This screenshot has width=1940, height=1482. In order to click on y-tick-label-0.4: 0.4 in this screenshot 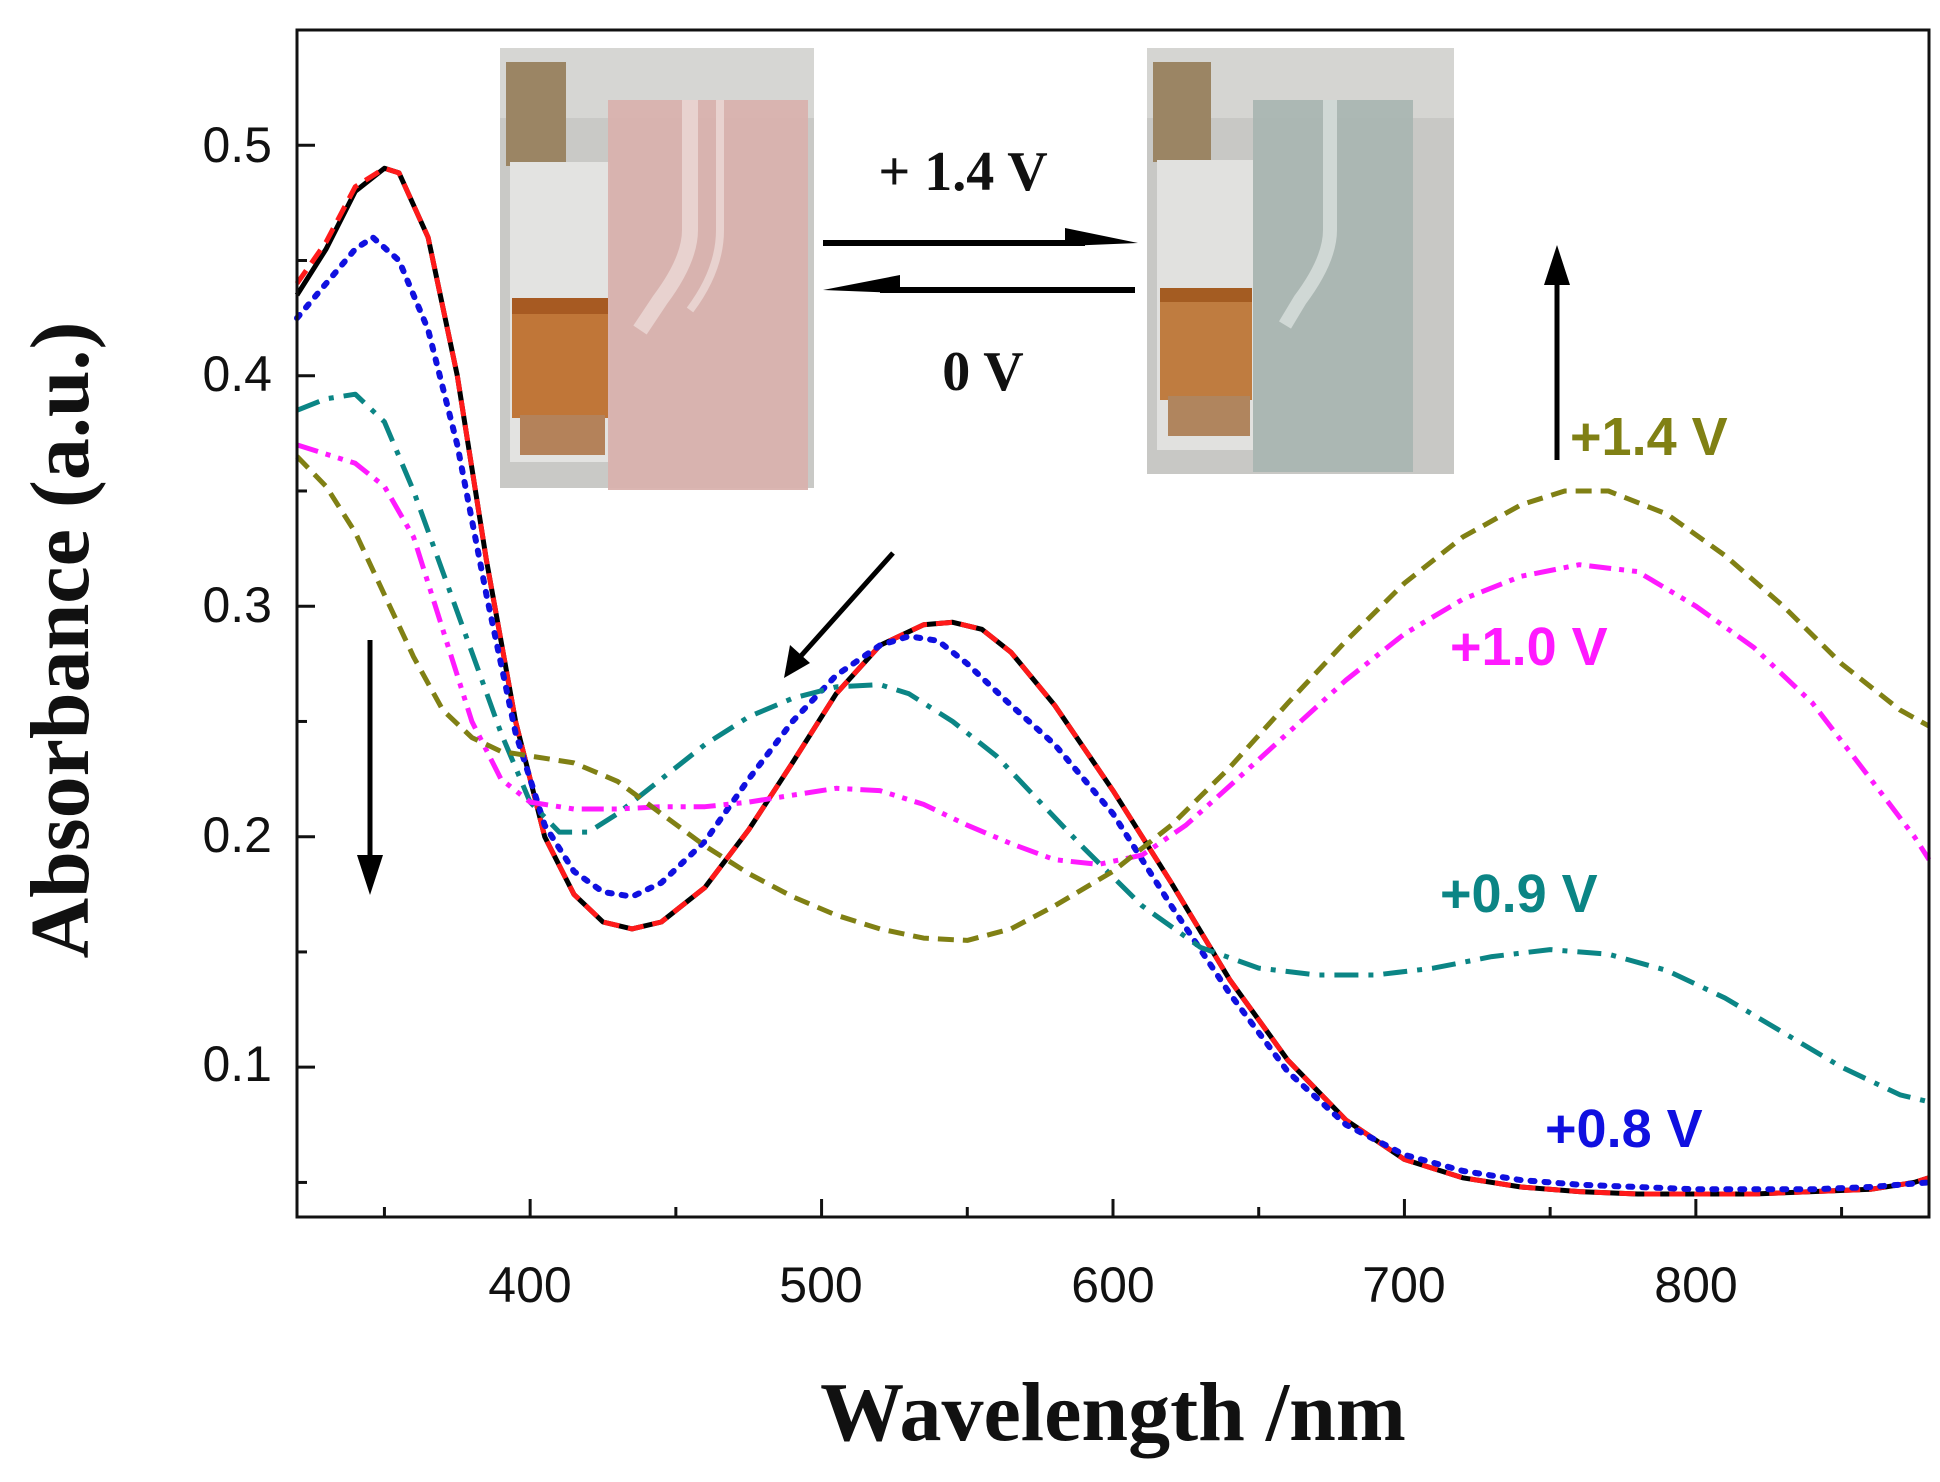, I will do `click(237, 374)`.